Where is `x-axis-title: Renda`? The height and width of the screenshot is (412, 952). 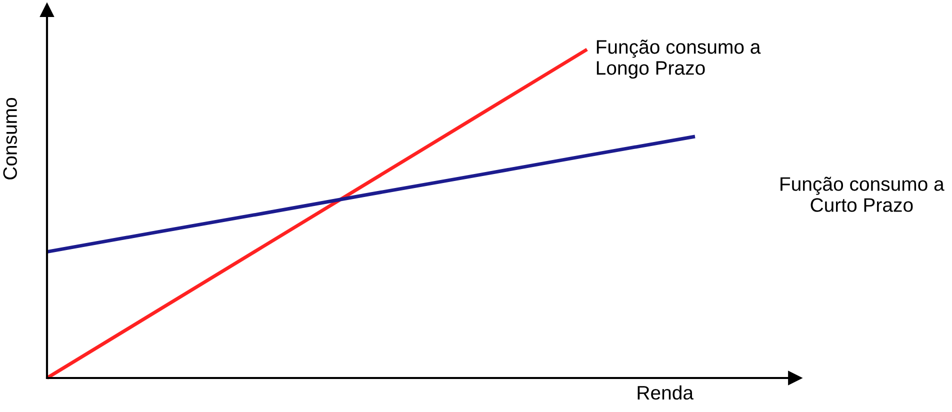
x-axis-title: Renda is located at coordinates (666, 392).